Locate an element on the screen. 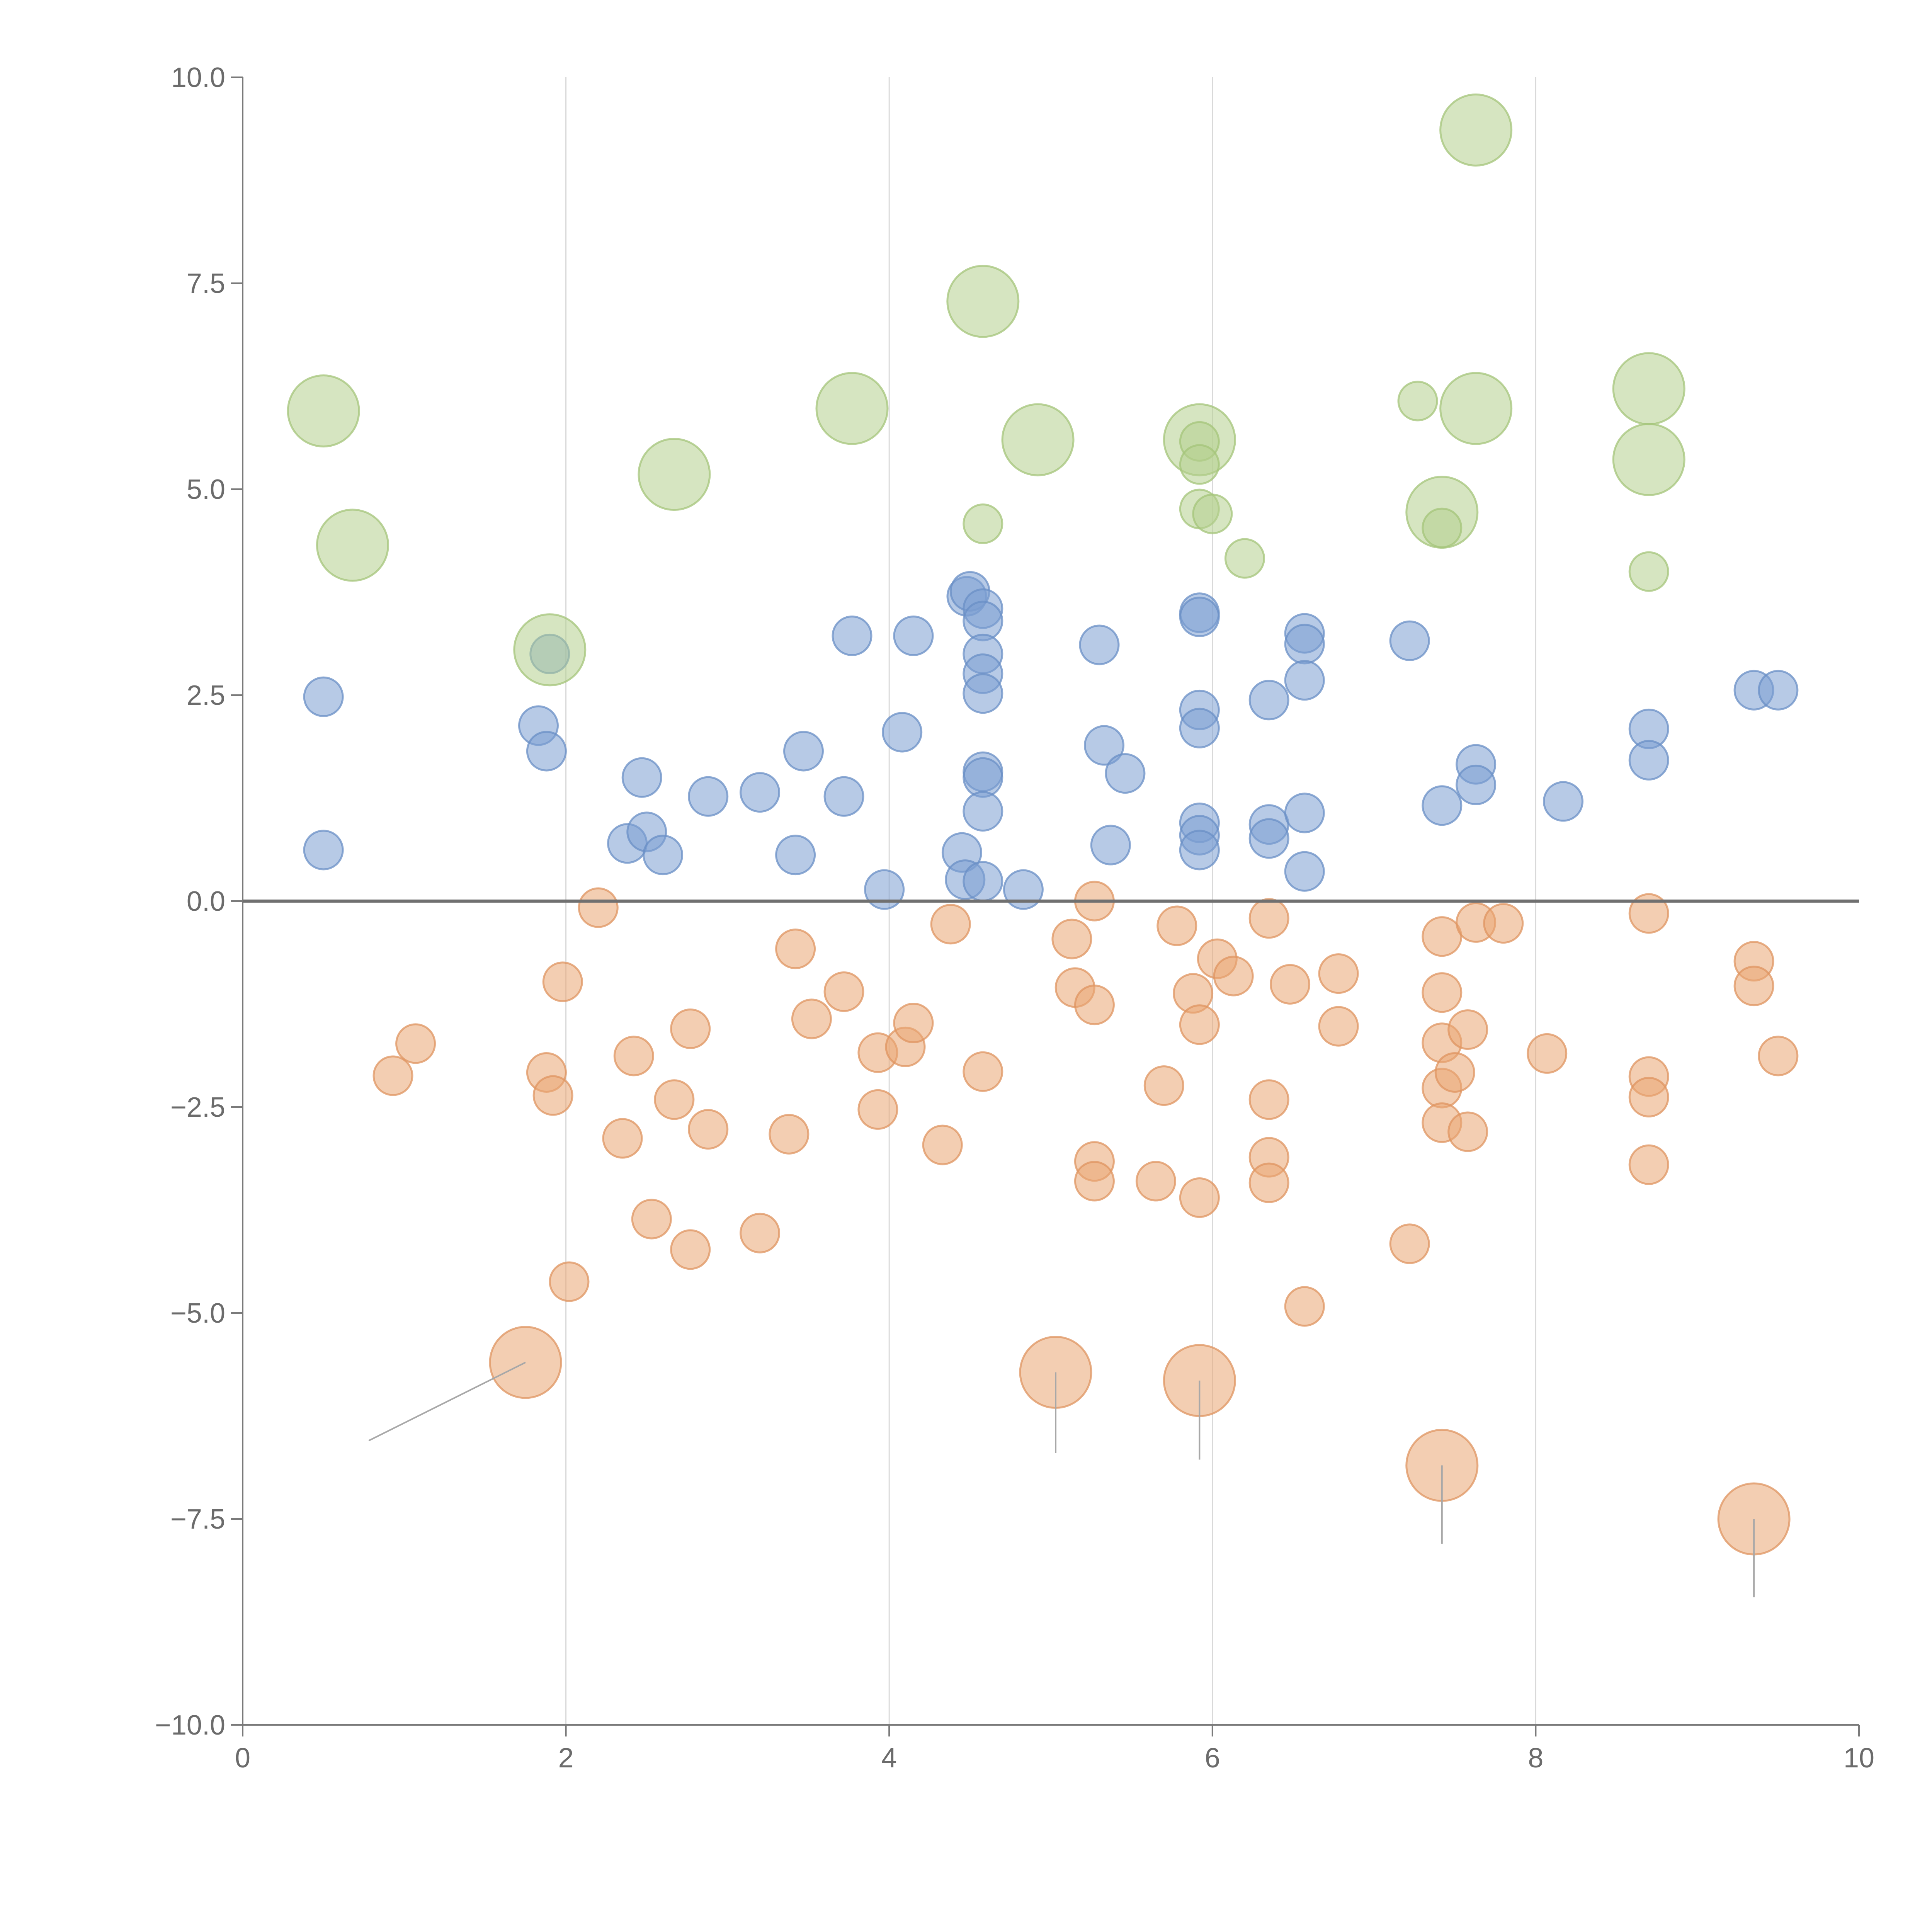  y-tick-label: −7.5 is located at coordinates (198, 1519).